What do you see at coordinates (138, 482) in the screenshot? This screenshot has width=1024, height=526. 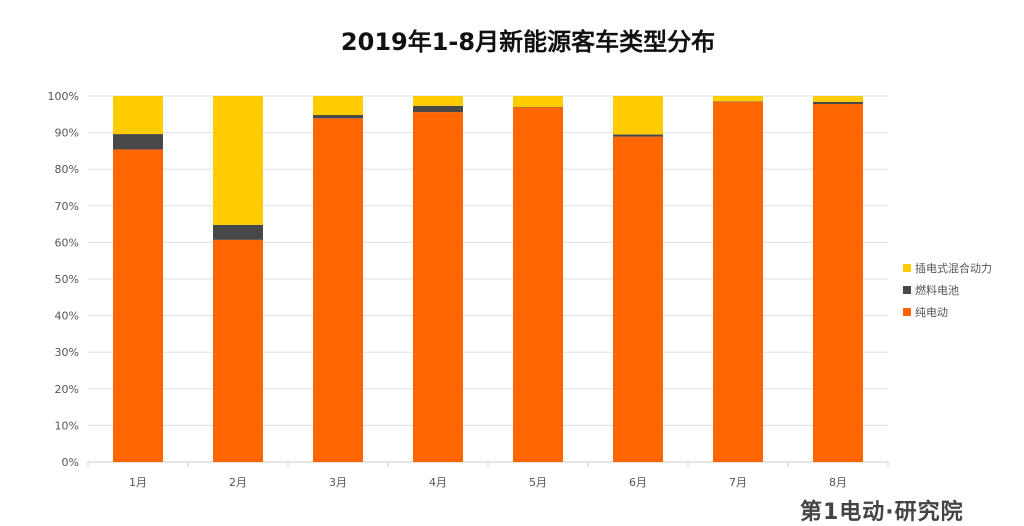 I see `x-tick-label: 1月` at bounding box center [138, 482].